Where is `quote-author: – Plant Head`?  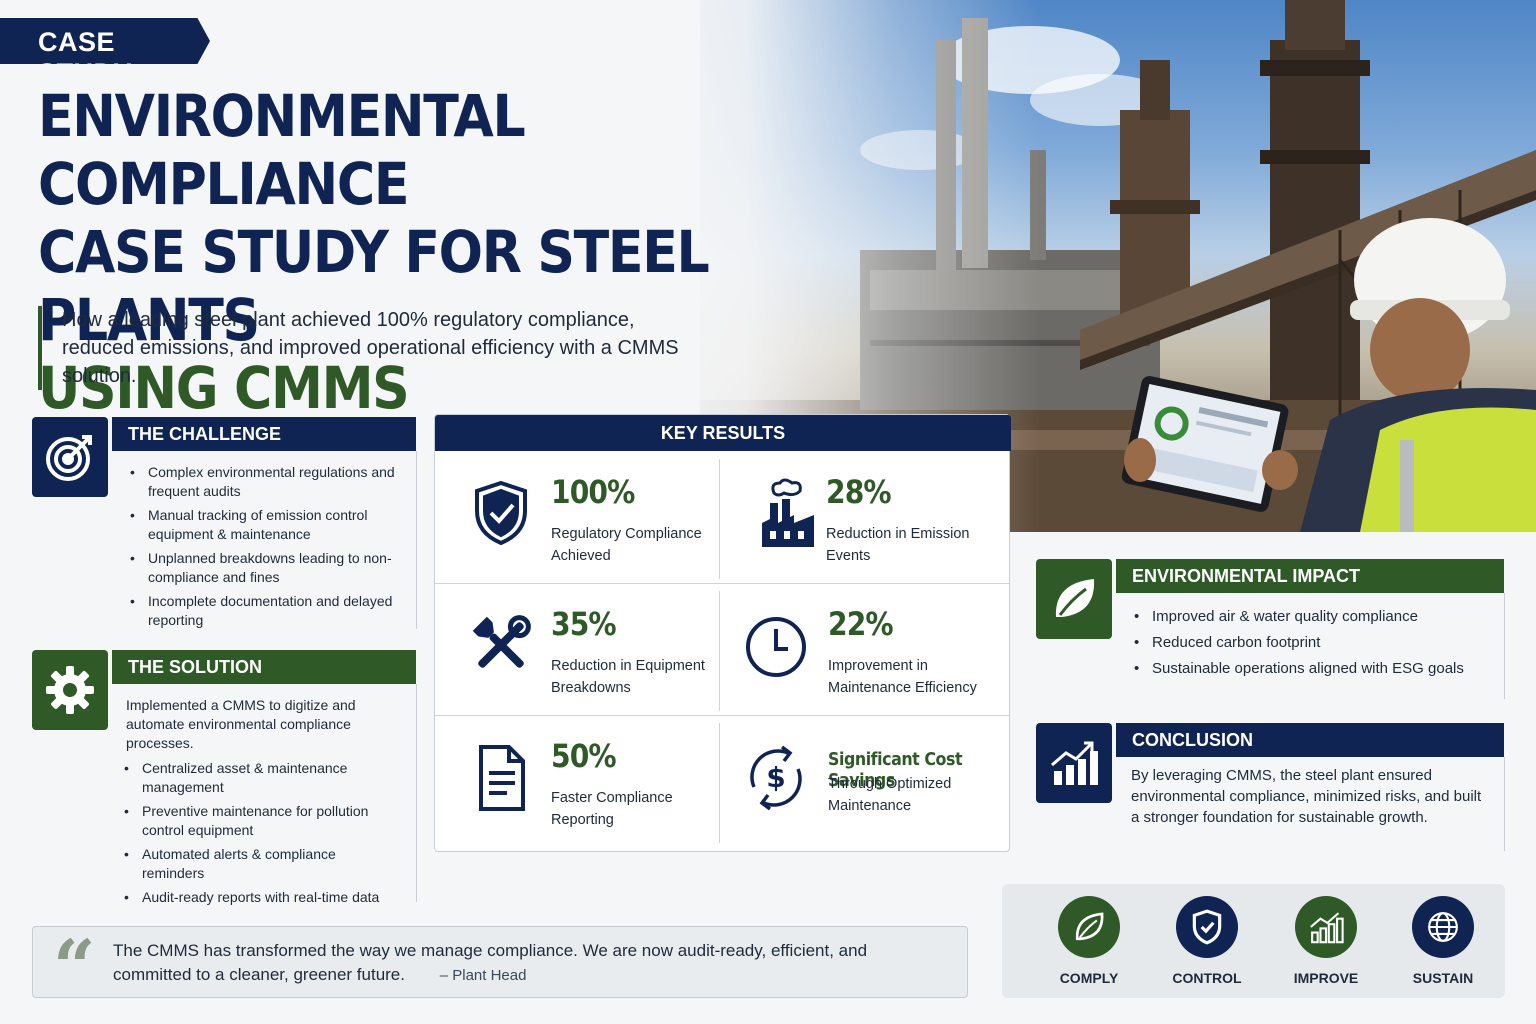
quote-author: – Plant Head is located at coordinates (483, 975).